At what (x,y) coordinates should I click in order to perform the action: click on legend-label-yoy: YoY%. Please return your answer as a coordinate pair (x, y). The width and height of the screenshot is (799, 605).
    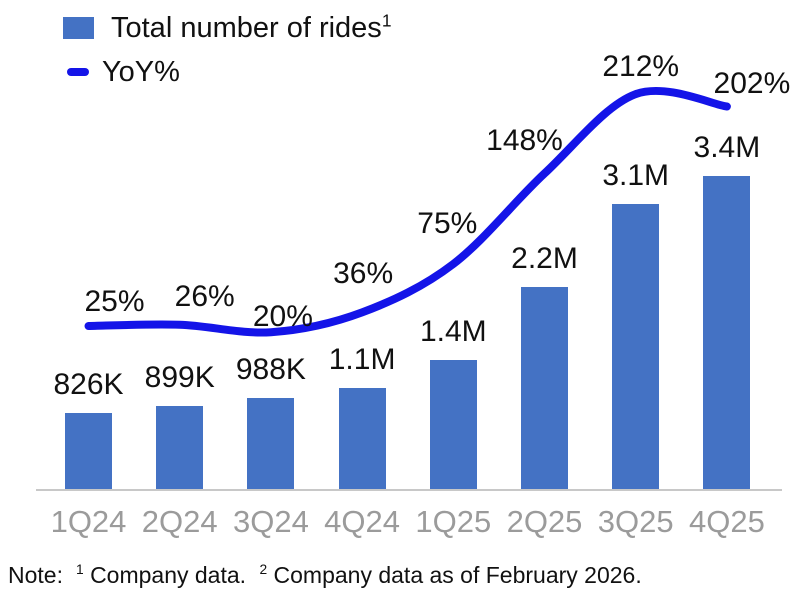
    Looking at the image, I should click on (141, 72).